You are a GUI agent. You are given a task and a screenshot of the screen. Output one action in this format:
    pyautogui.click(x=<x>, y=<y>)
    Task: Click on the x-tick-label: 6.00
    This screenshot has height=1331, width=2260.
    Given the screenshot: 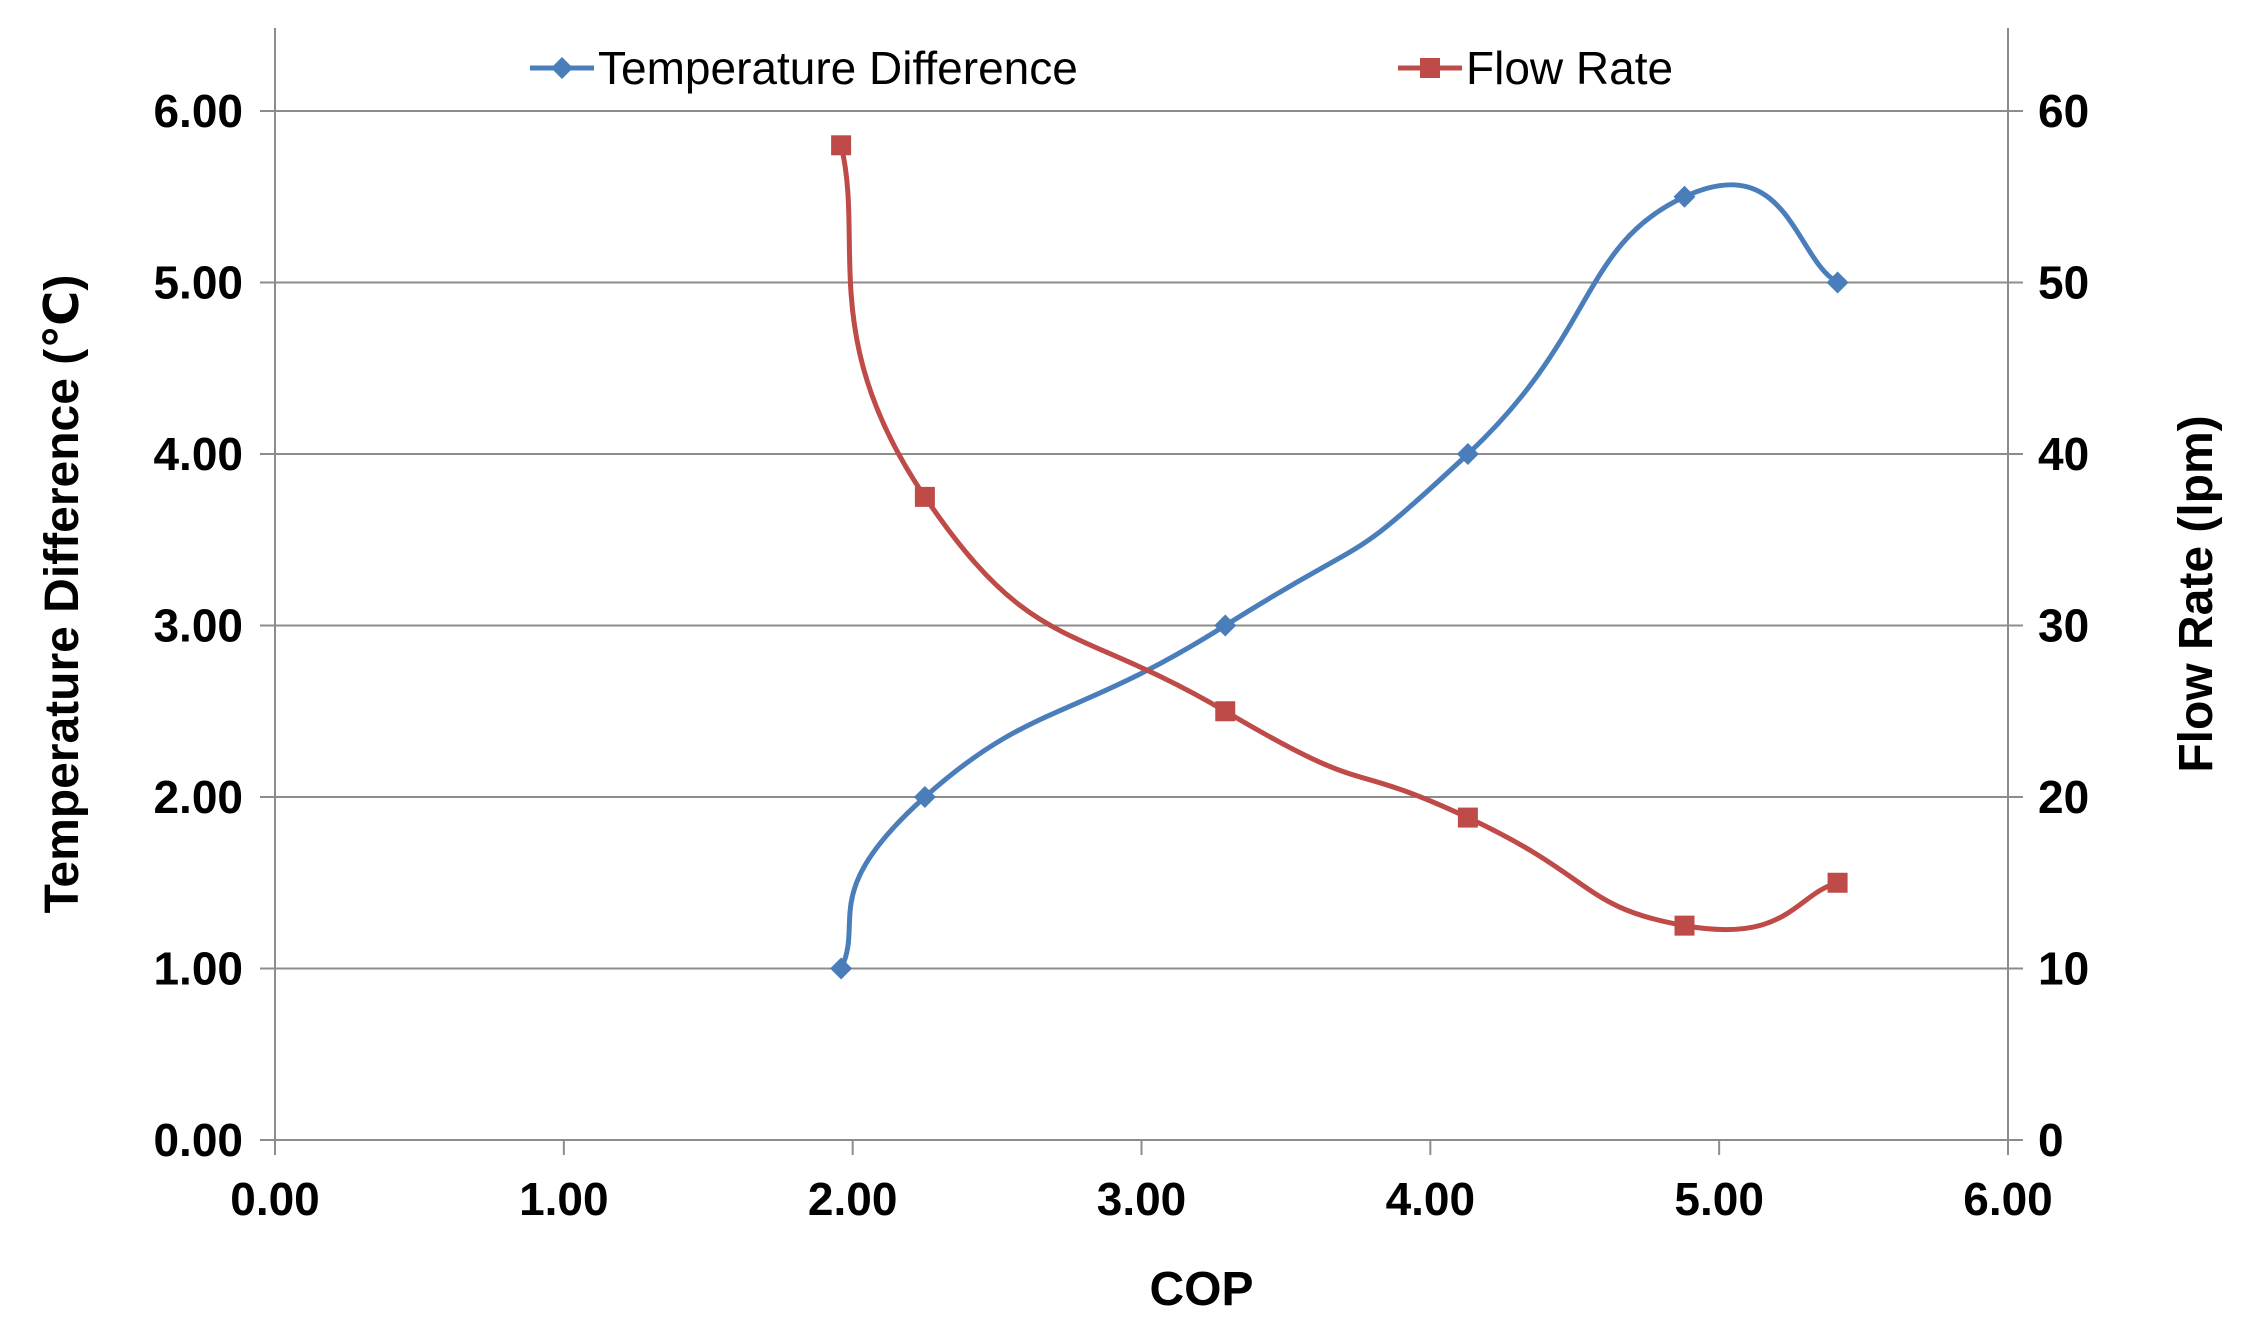 What is the action you would take?
    pyautogui.click(x=2008, y=1199)
    